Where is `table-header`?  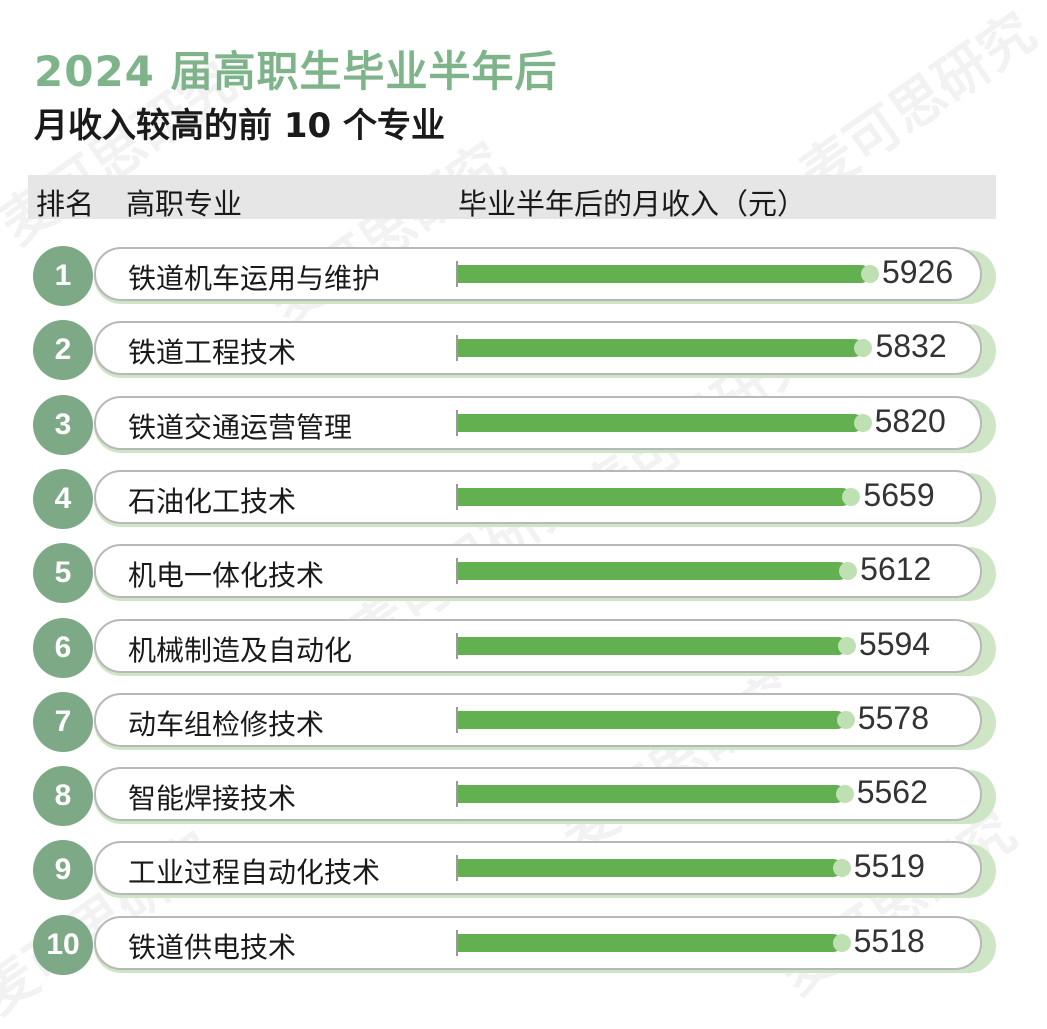 table-header is located at coordinates (512, 197).